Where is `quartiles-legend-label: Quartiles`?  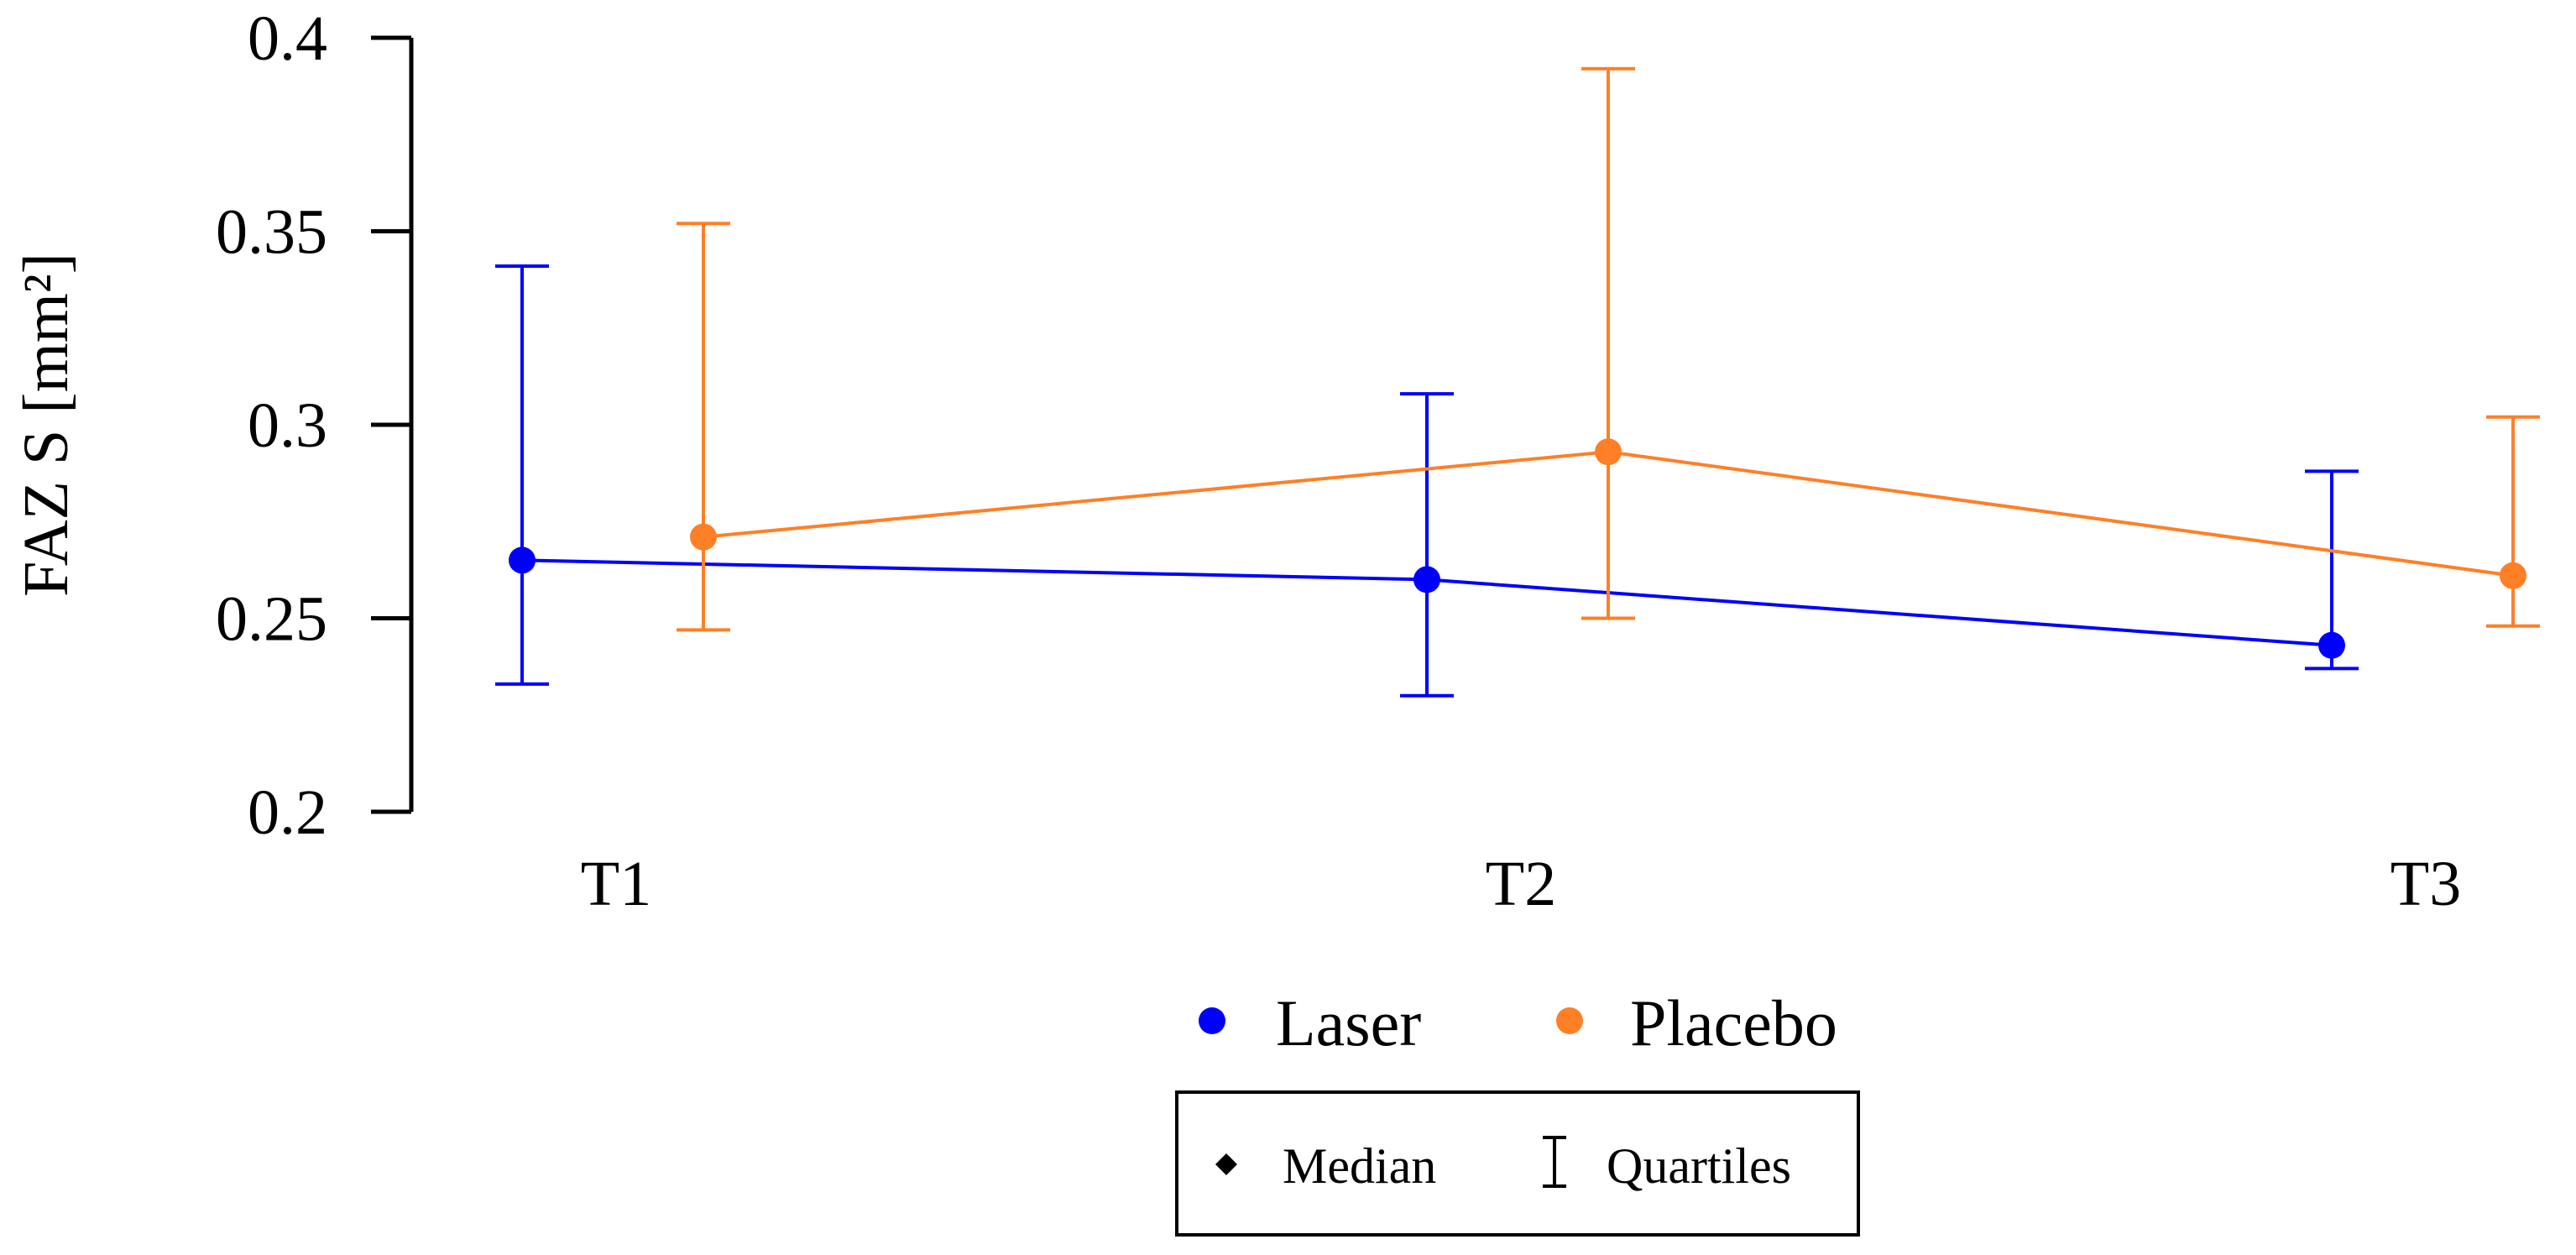 quartiles-legend-label: Quartiles is located at coordinates (1699, 1166).